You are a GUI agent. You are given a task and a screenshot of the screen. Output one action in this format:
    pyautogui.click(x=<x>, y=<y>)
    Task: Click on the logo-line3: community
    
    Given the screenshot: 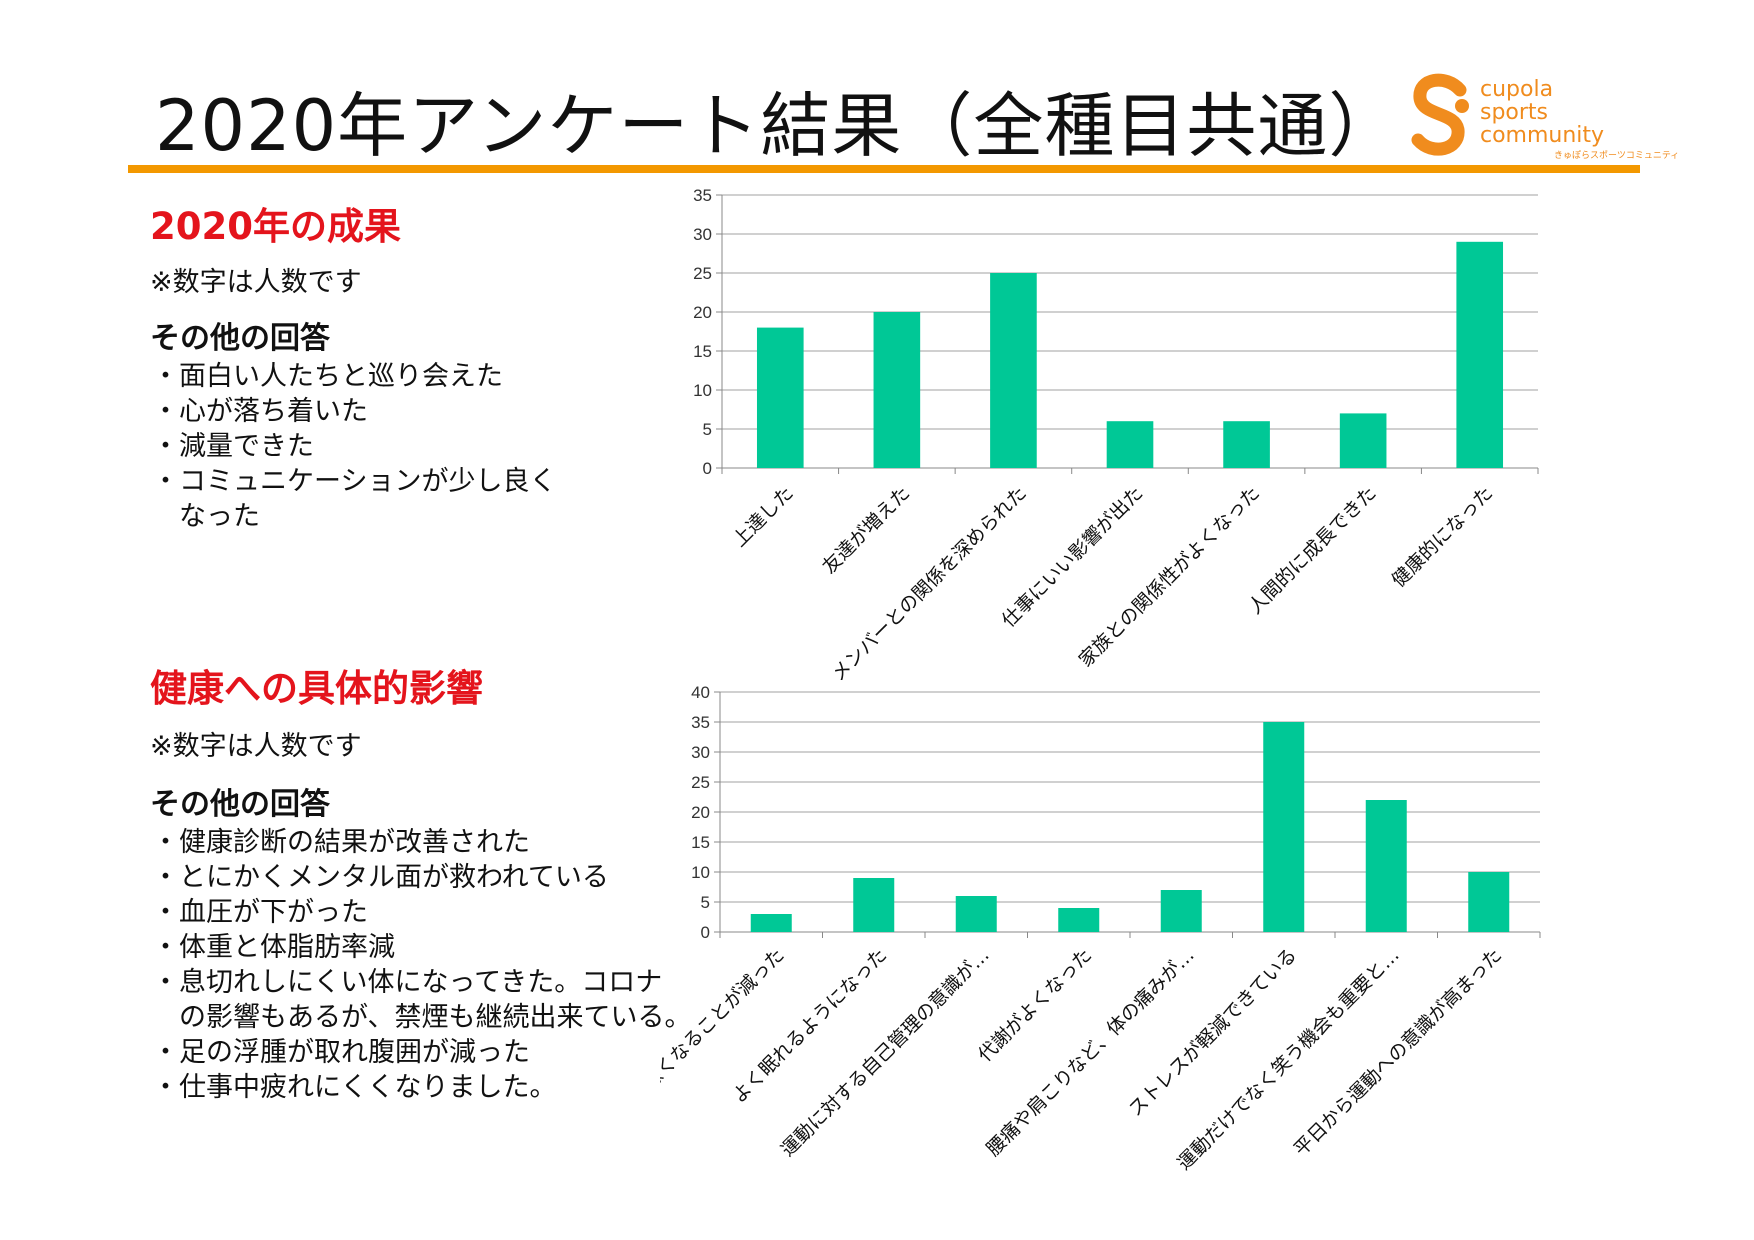 What is the action you would take?
    pyautogui.click(x=1542, y=135)
    